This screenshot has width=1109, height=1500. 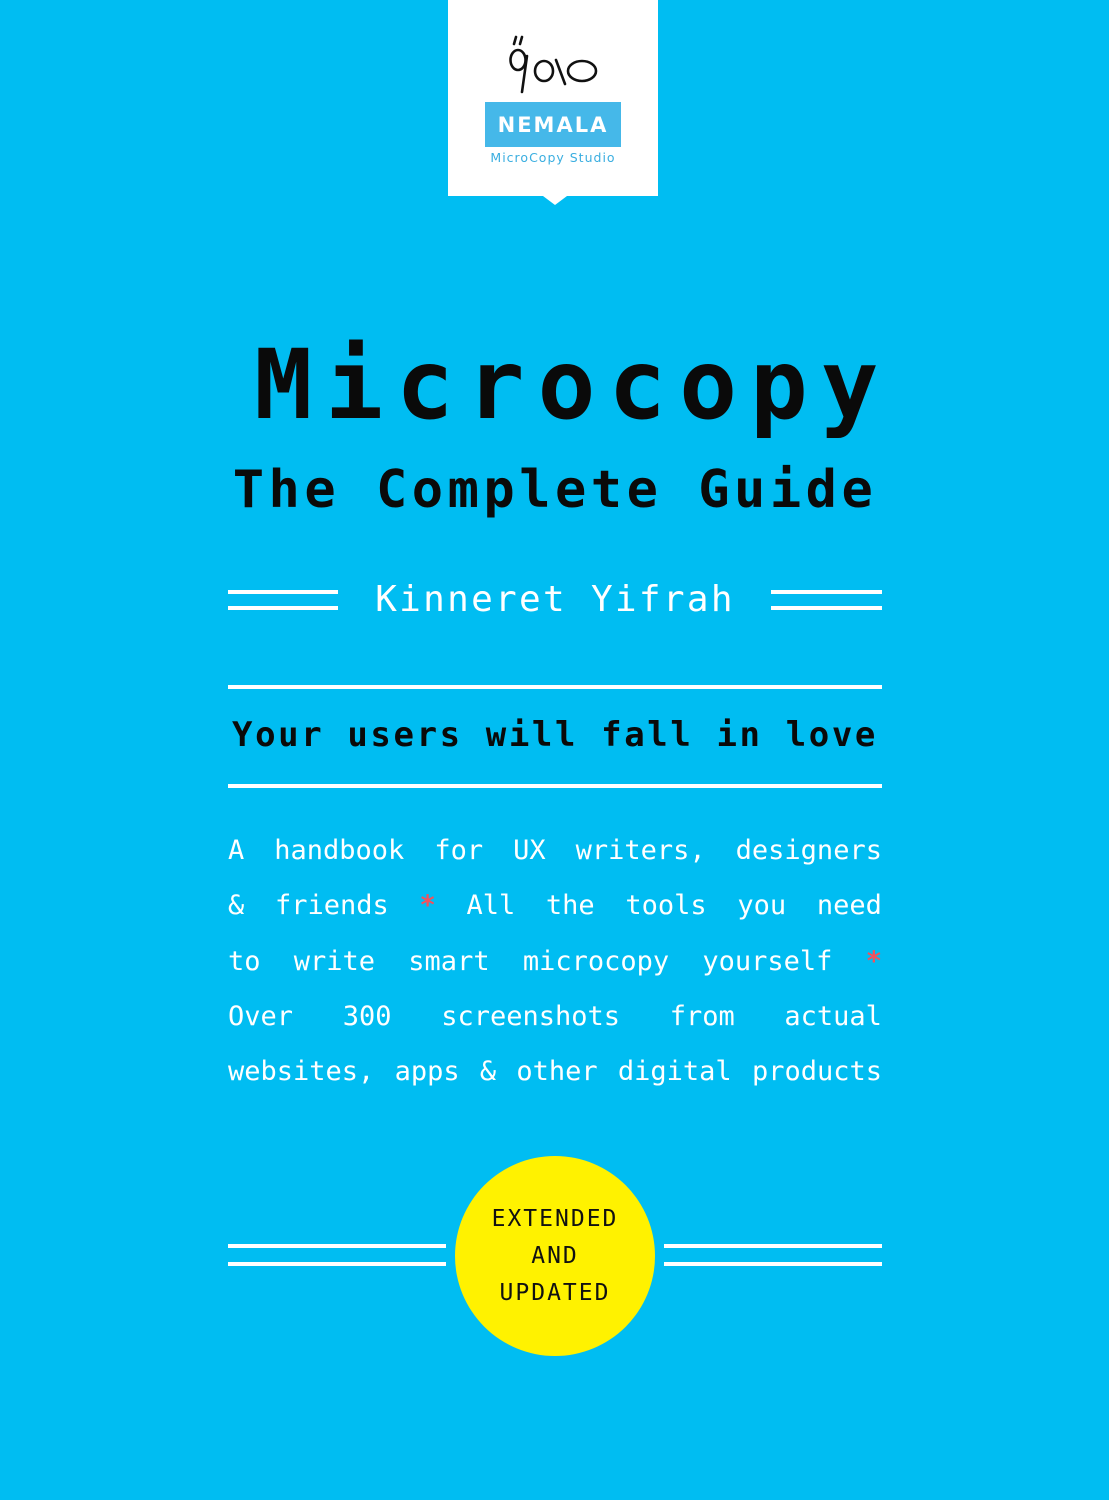 I want to click on description-word: writers,, so click(x=640, y=850).